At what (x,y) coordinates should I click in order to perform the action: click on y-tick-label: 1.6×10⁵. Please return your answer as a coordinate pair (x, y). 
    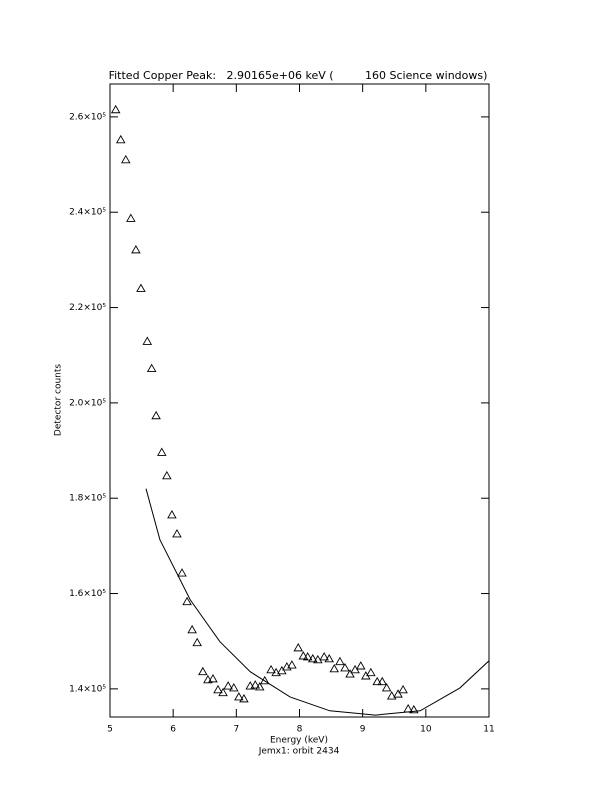
    Looking at the image, I should click on (87, 594).